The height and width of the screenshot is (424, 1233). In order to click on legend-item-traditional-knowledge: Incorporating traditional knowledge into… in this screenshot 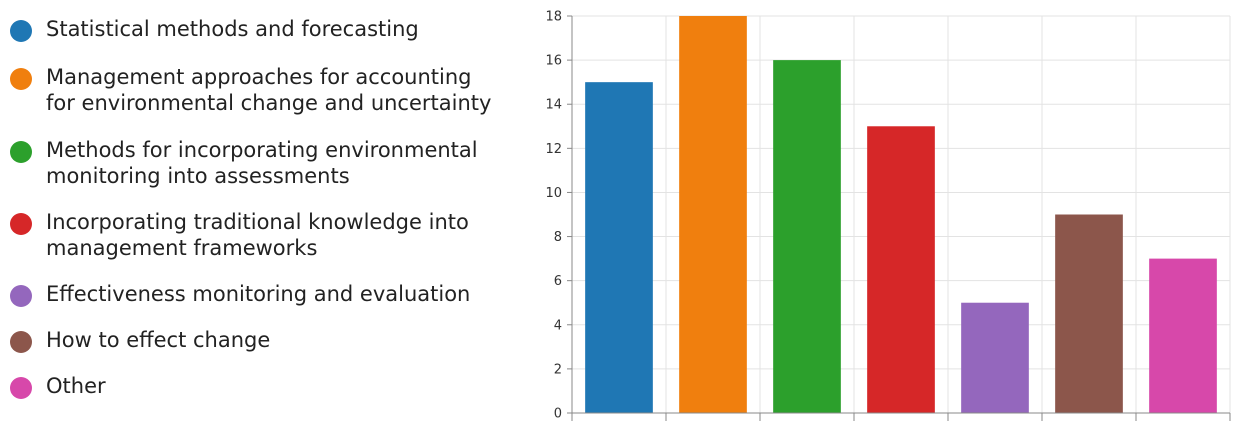, I will do `click(258, 235)`.